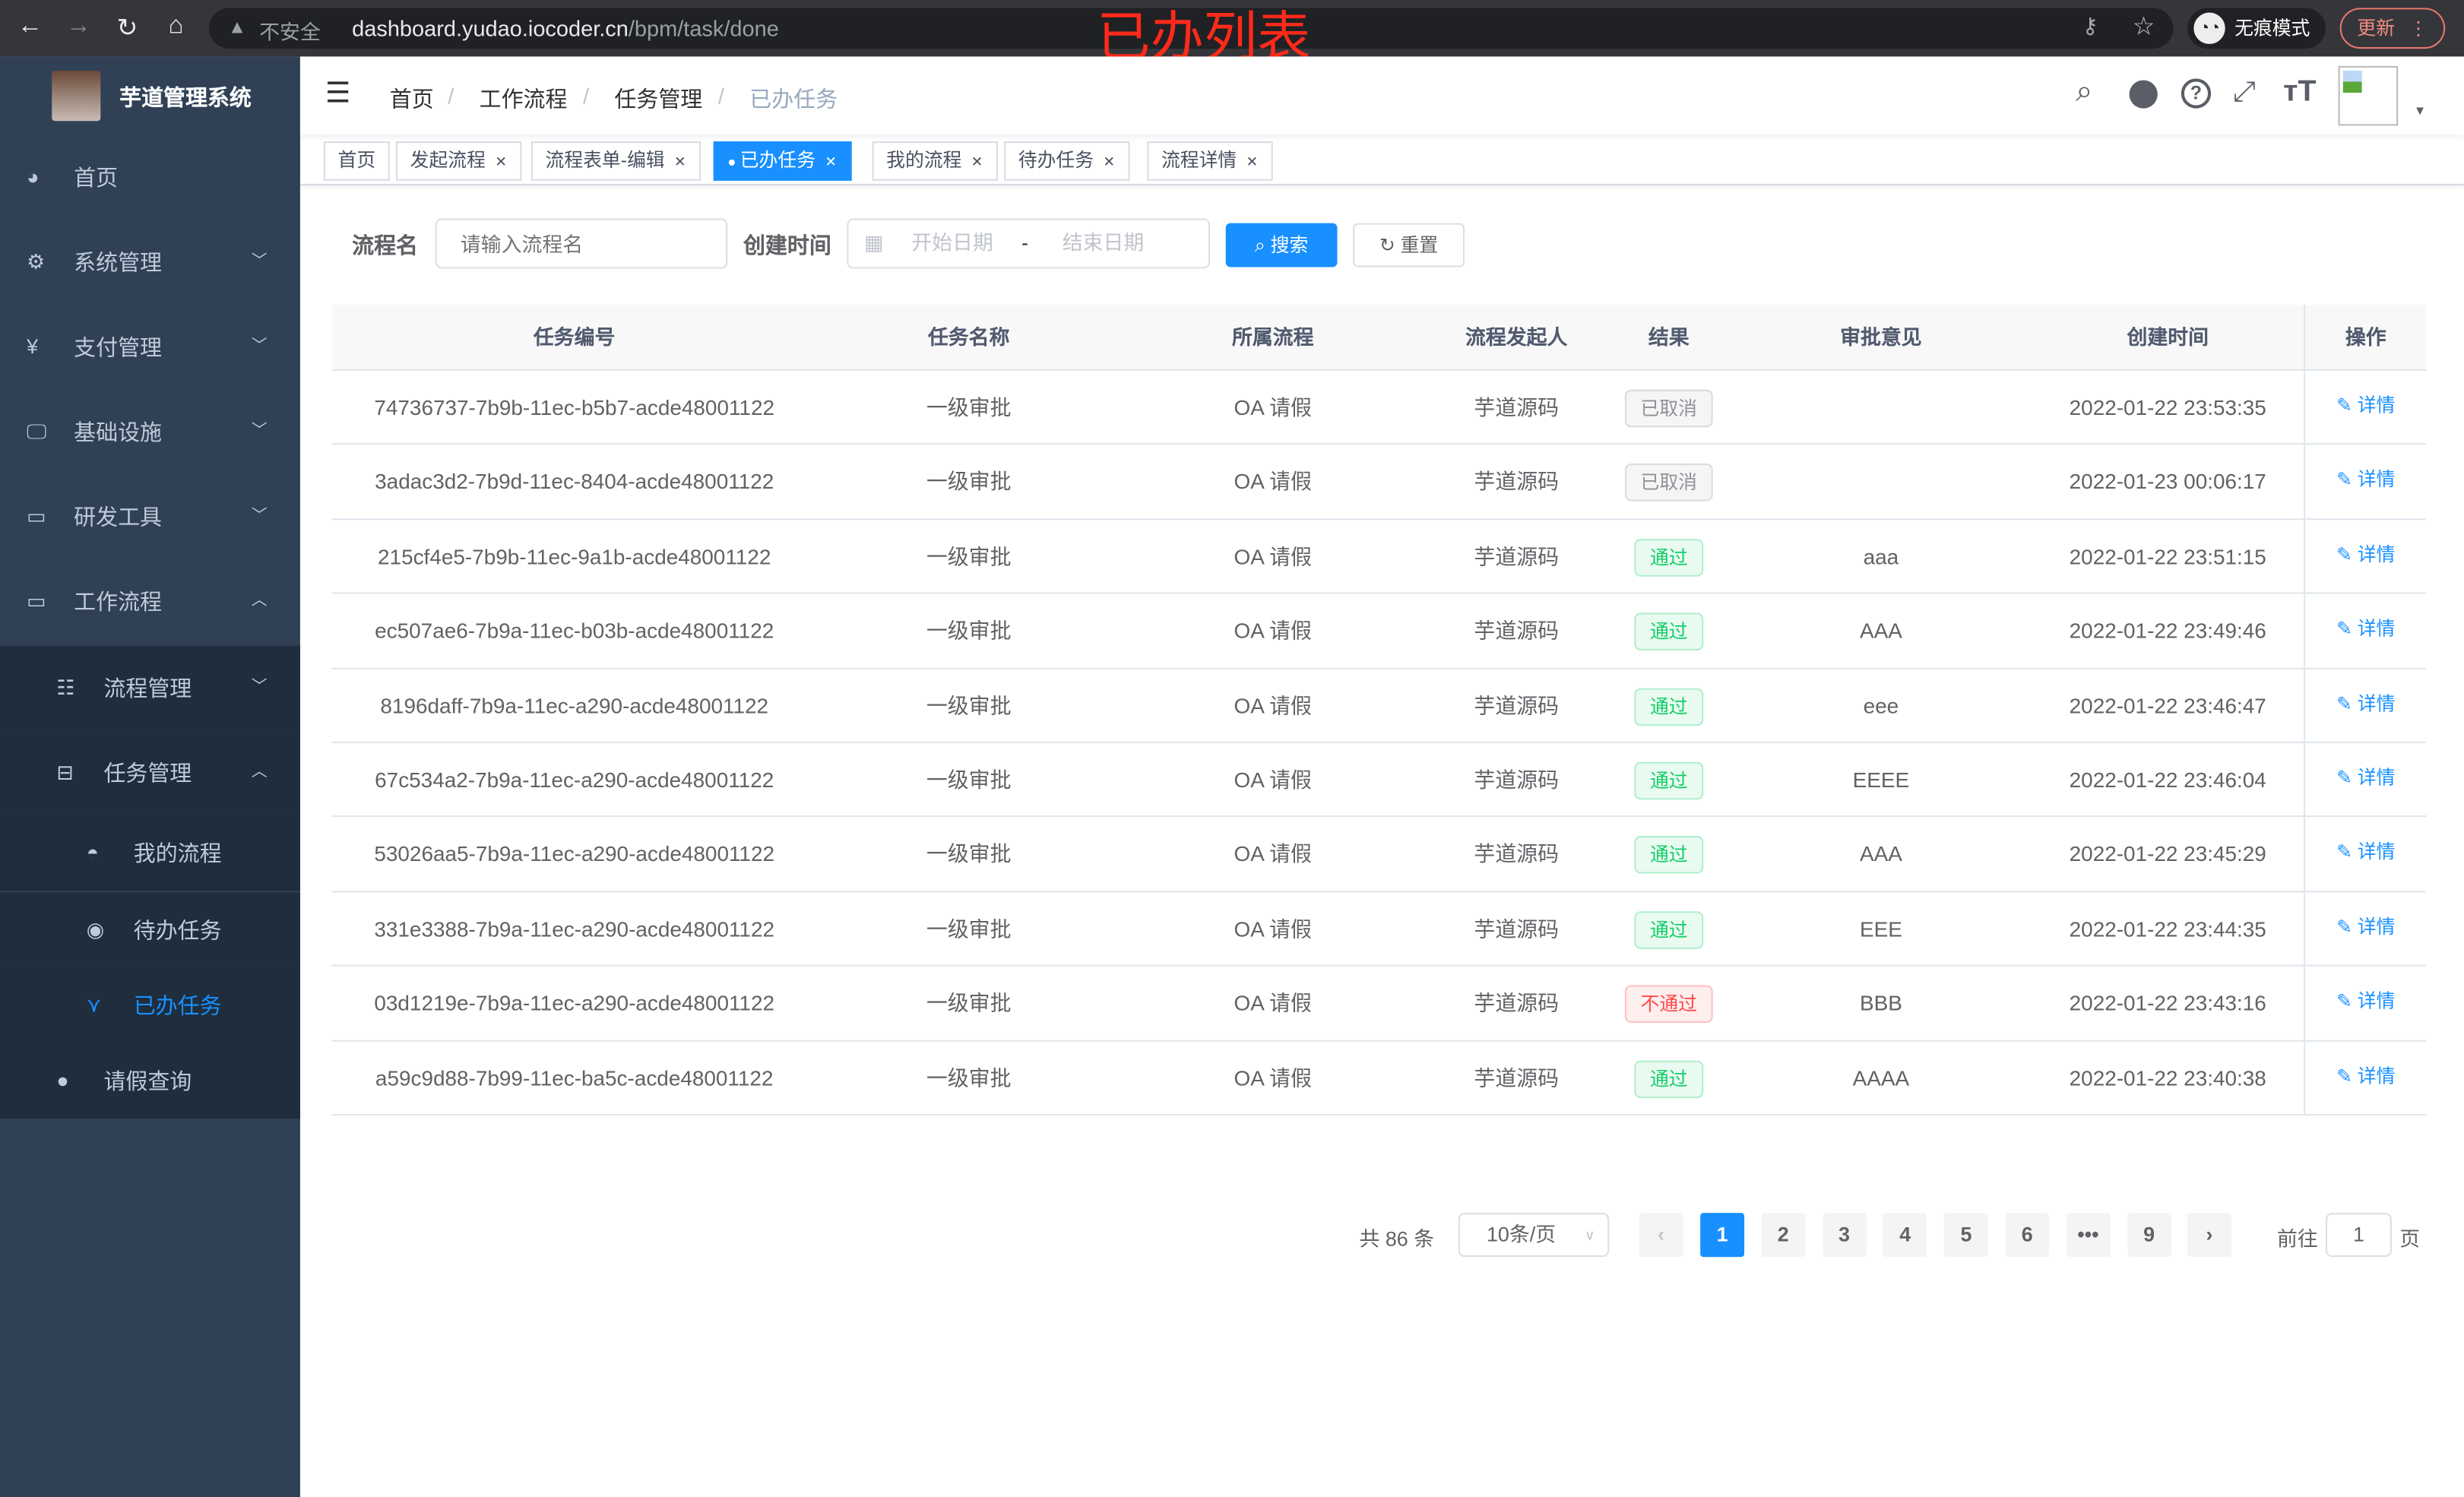 The height and width of the screenshot is (1497, 2464). I want to click on forward-icon: →, so click(78, 26).